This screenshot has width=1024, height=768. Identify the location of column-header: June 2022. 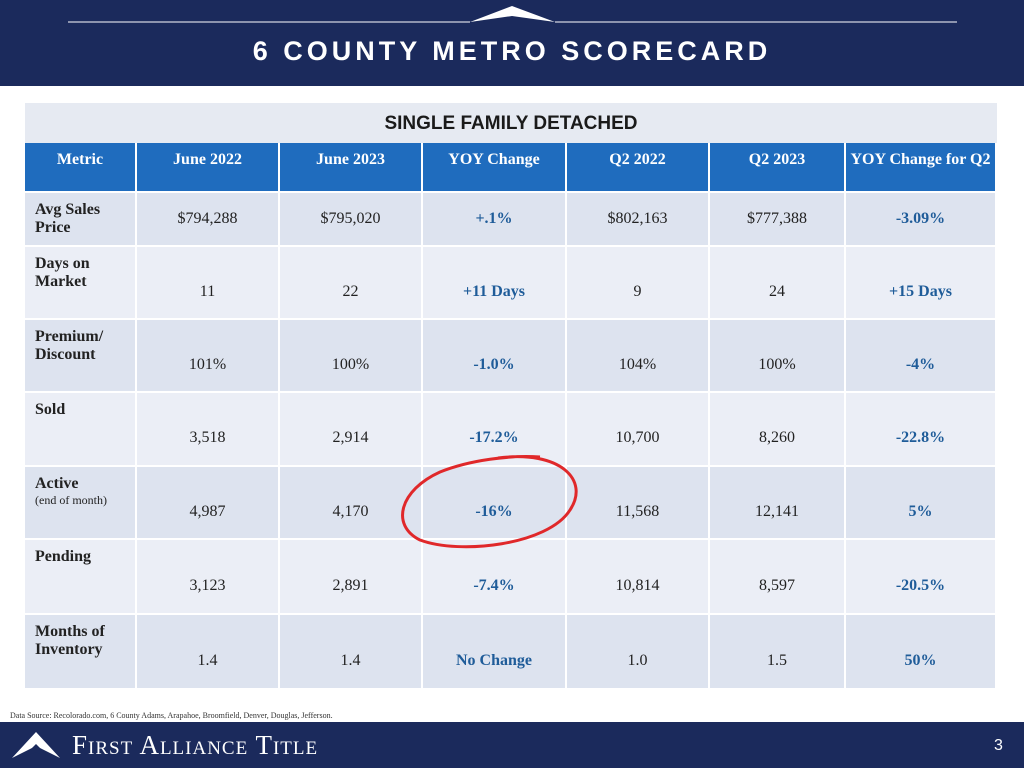
(208, 168).